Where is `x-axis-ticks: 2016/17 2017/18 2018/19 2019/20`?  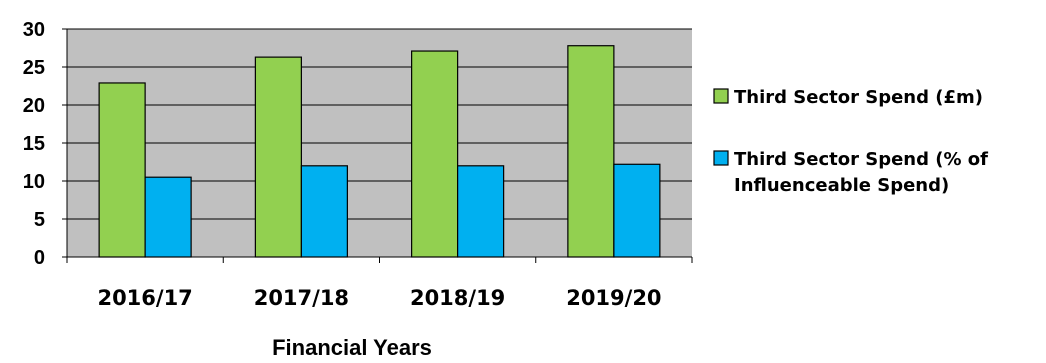
x-axis-ticks: 2016/17 2017/18 2018/19 2019/20 is located at coordinates (379, 283).